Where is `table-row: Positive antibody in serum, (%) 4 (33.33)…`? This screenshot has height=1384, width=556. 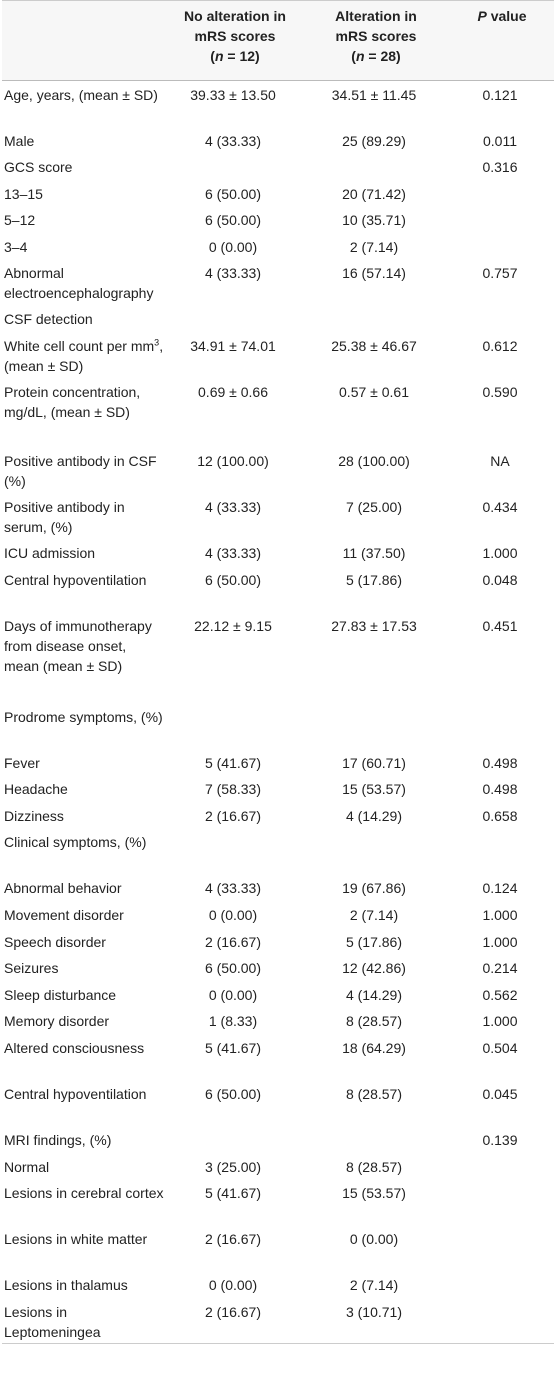
table-row: Positive antibody in serum, (%) 4 (33.33)… is located at coordinates (278, 516).